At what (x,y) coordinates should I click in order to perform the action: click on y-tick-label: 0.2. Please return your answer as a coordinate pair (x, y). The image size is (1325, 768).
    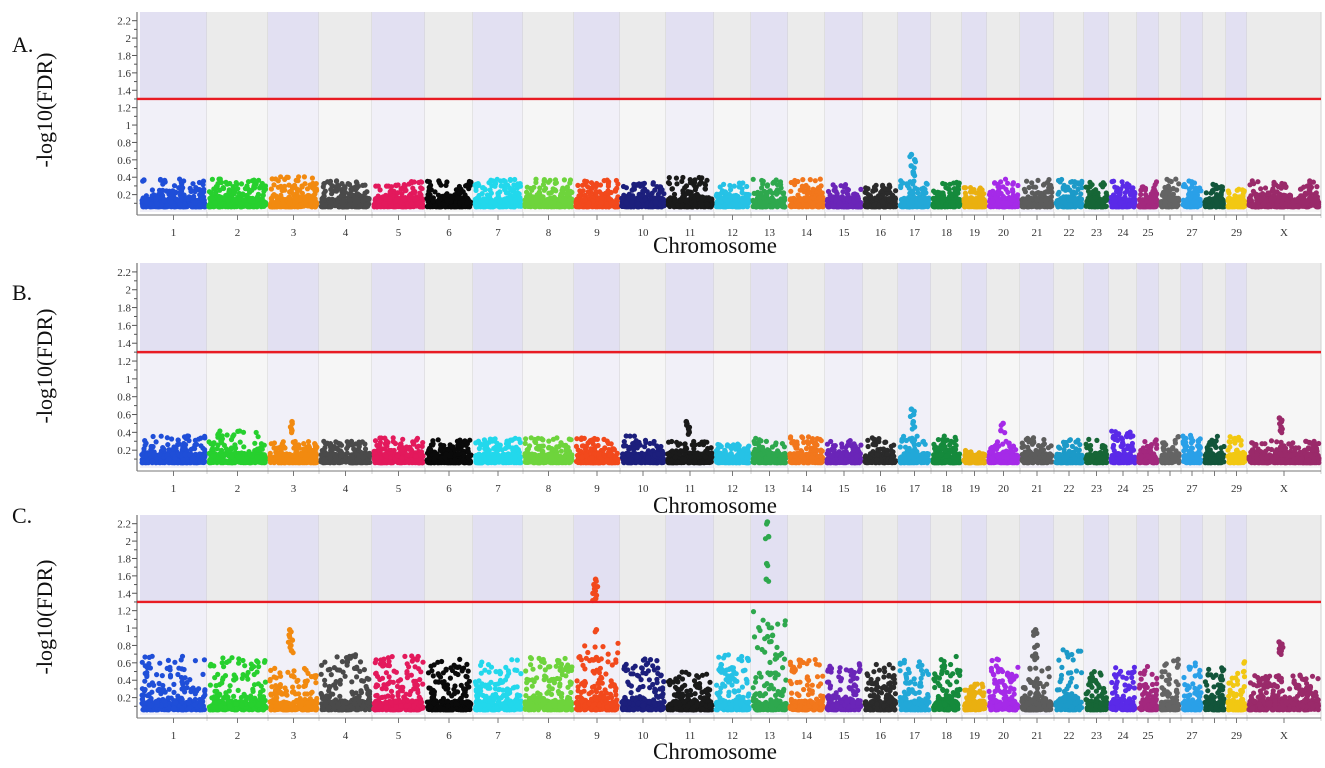
    Looking at the image, I should click on (124, 196).